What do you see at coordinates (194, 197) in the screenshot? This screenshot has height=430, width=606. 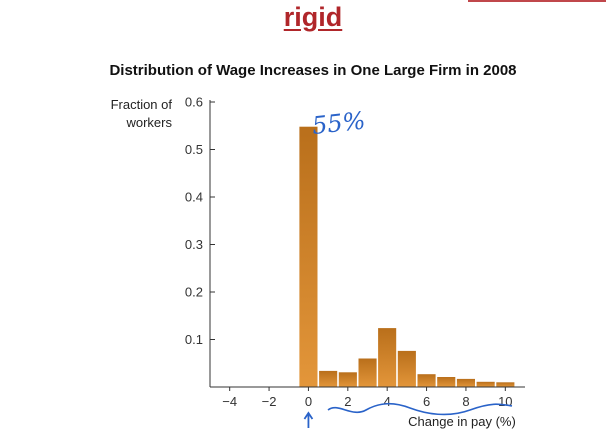 I see `y-tick-label: 0.4` at bounding box center [194, 197].